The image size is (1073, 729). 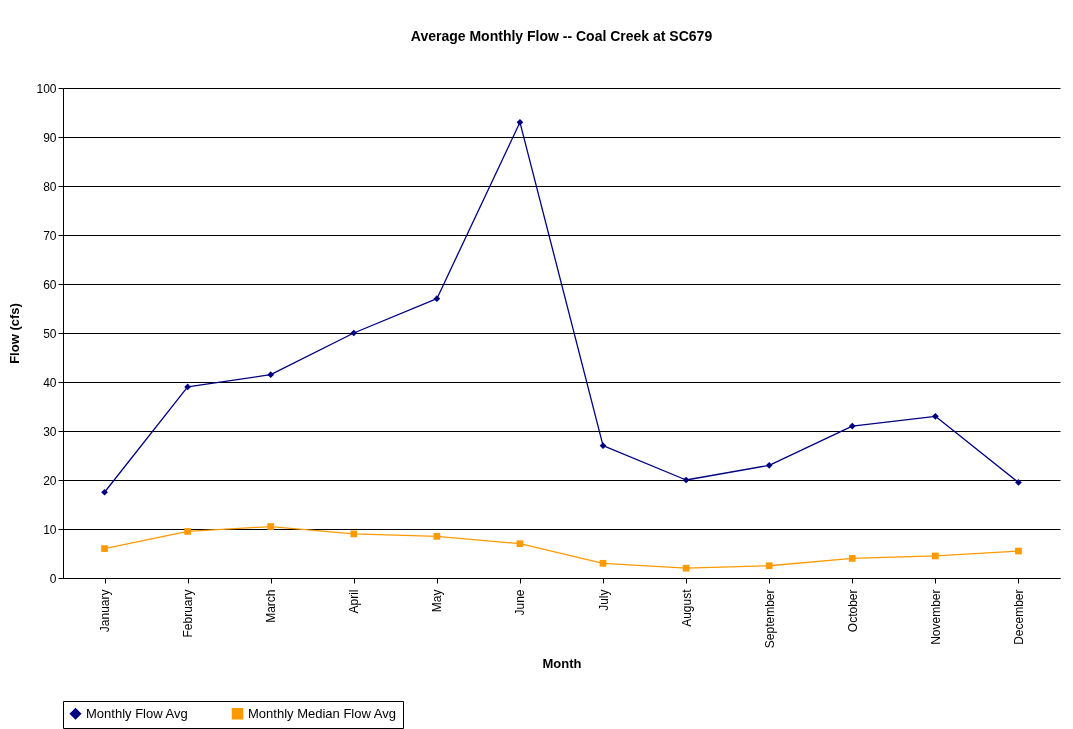 What do you see at coordinates (50, 431) in the screenshot?
I see `y-tick-label: 30` at bounding box center [50, 431].